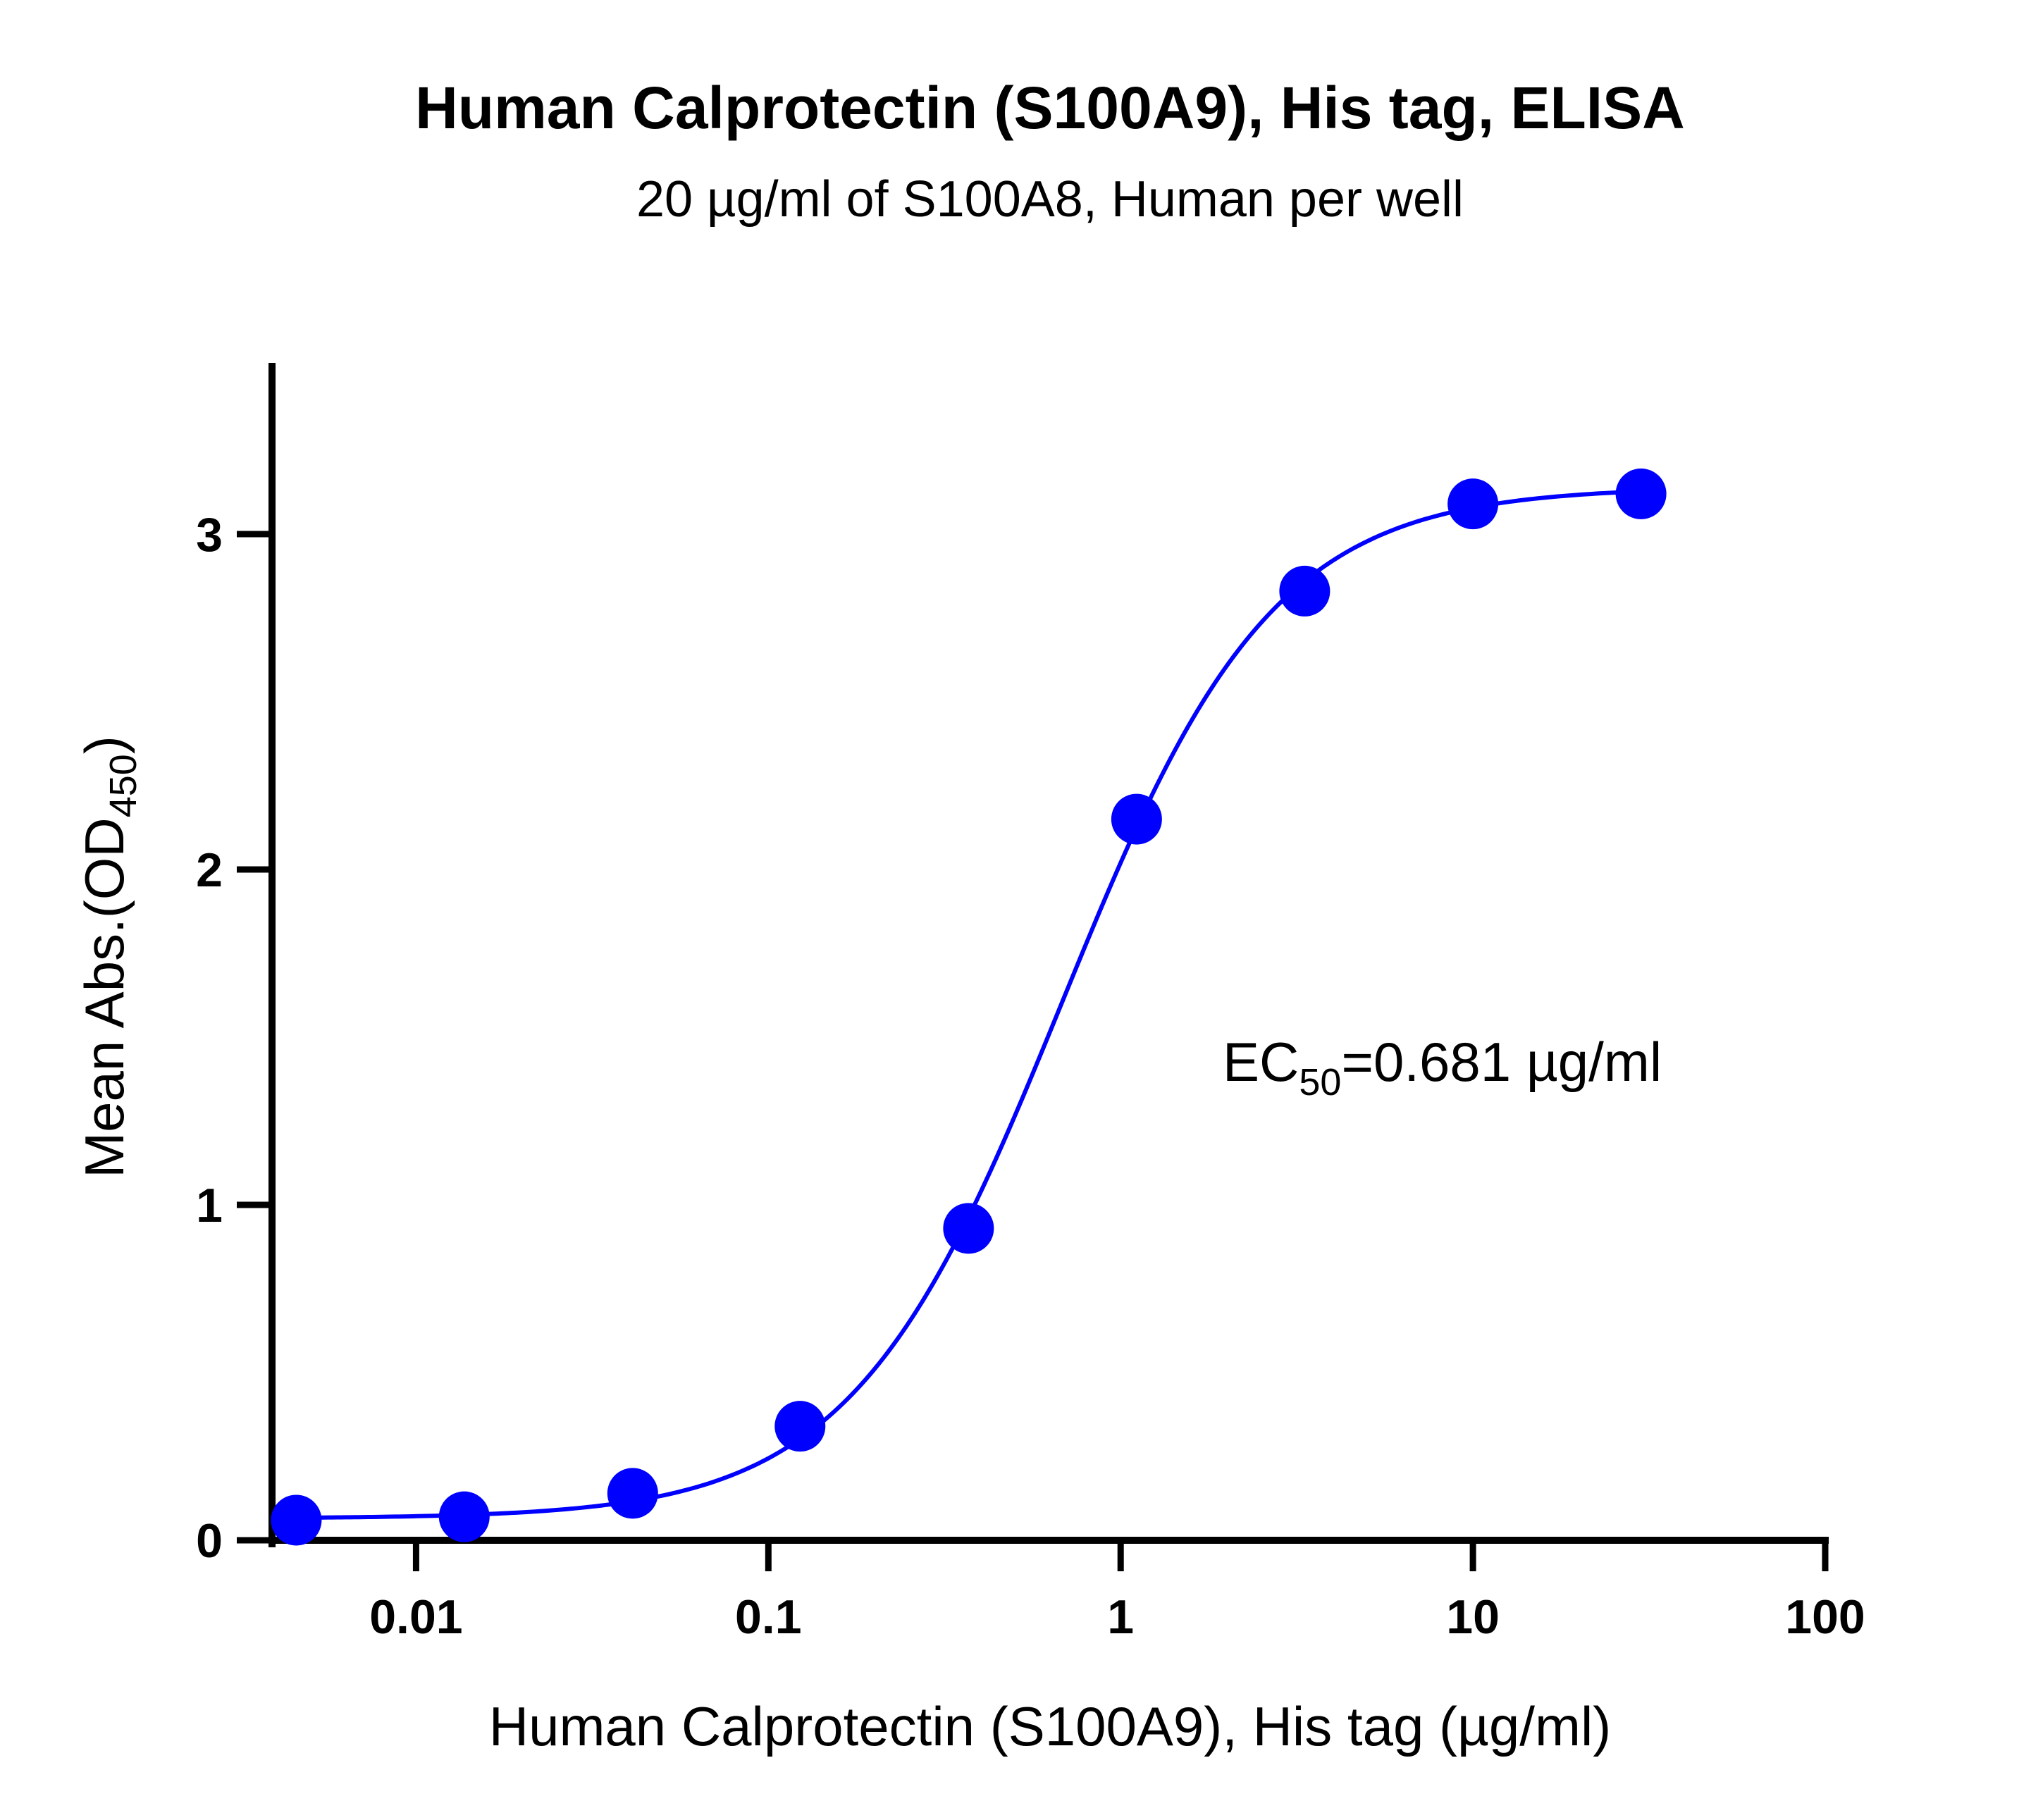  What do you see at coordinates (1473, 1617) in the screenshot?
I see `x-tick-label: 10` at bounding box center [1473, 1617].